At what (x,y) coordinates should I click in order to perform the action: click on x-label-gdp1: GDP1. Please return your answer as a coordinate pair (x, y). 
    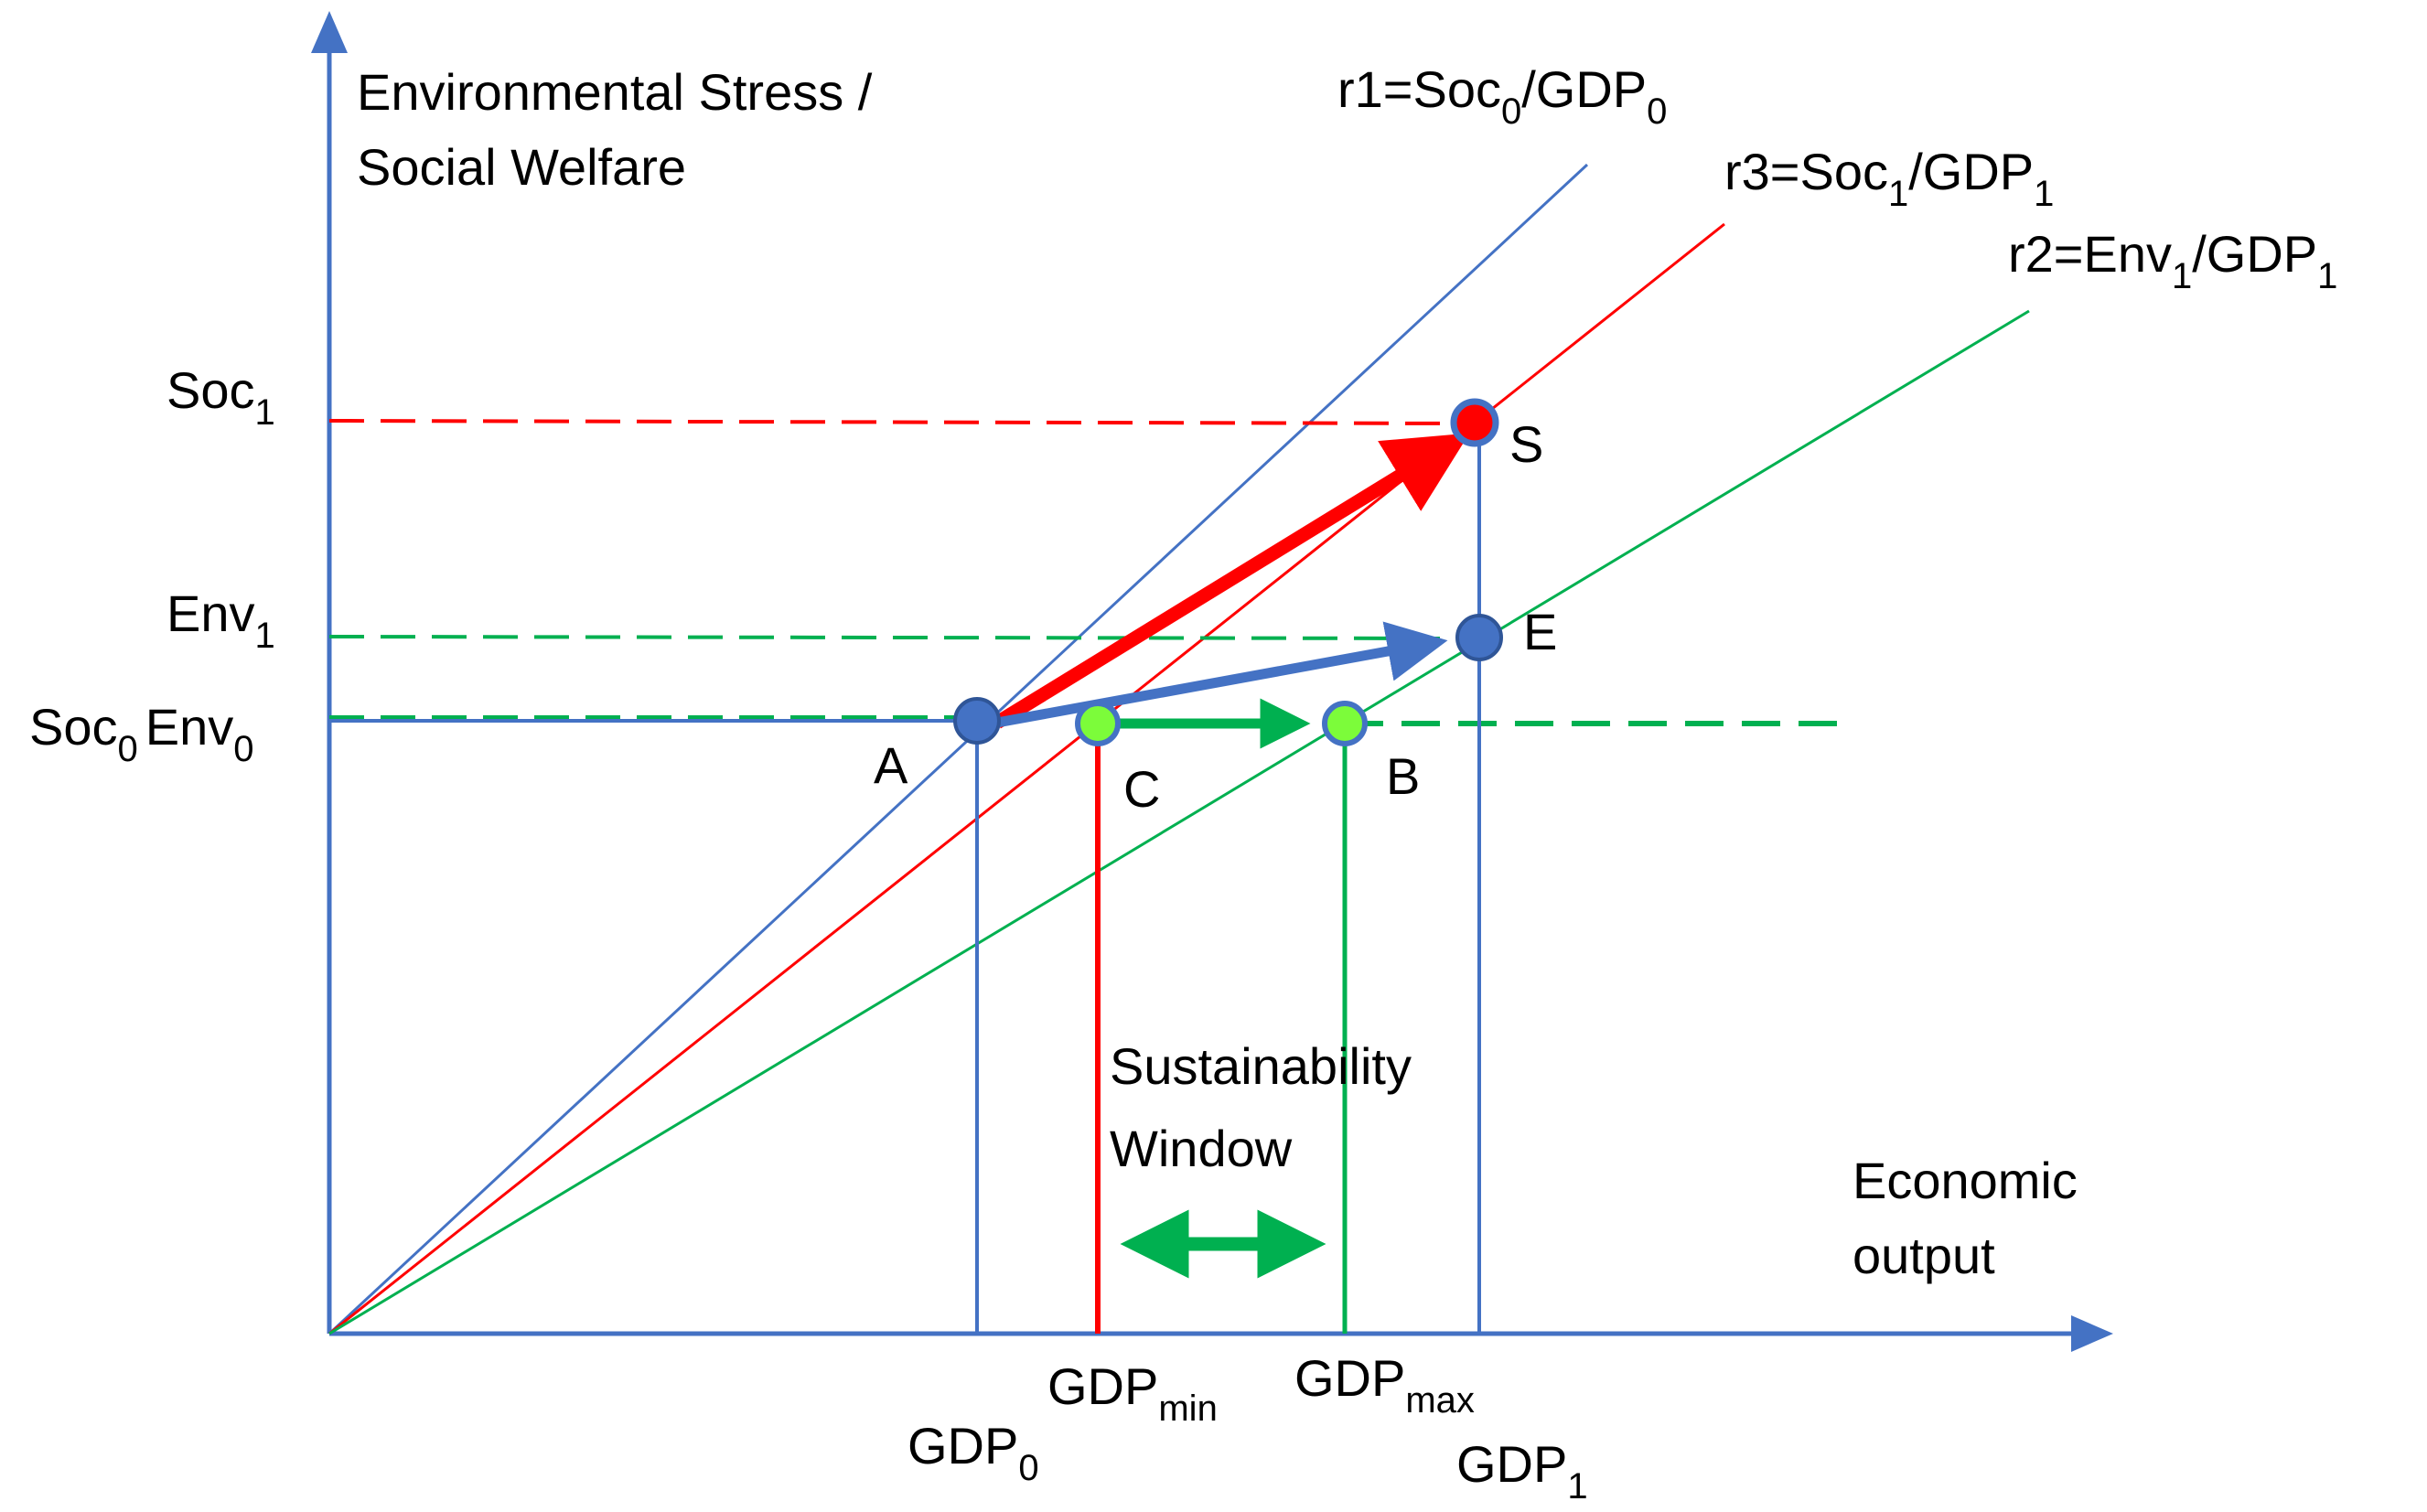
    Looking at the image, I should click on (1522, 1471).